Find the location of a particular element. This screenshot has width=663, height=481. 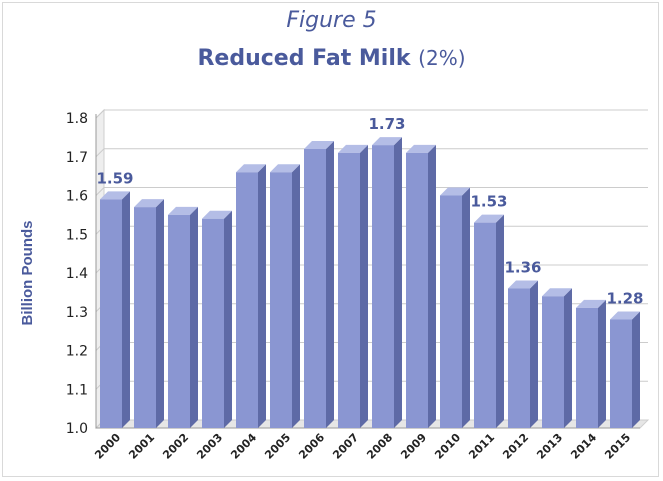

data-label: 1.73 is located at coordinates (386, 124).